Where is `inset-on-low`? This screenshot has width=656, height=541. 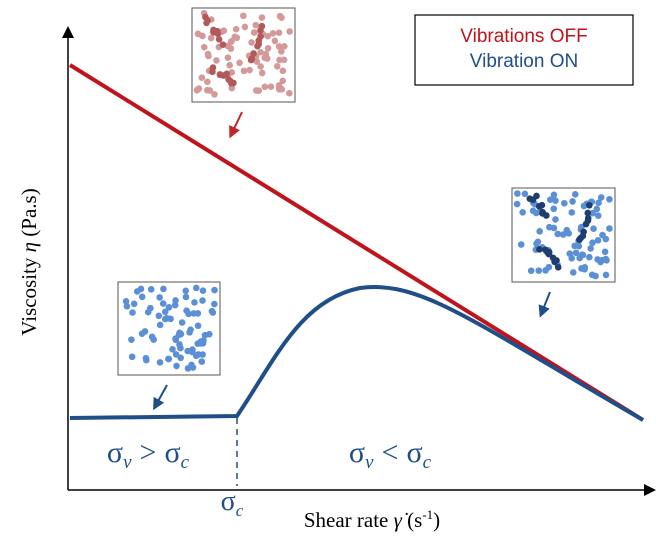 inset-on-low is located at coordinates (169, 328).